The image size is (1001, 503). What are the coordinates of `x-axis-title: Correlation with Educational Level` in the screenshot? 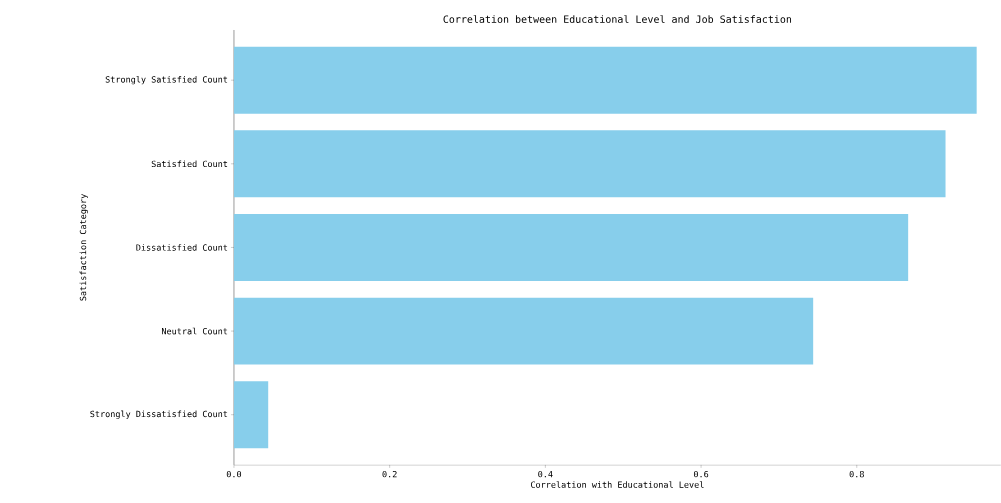 It's located at (617, 484).